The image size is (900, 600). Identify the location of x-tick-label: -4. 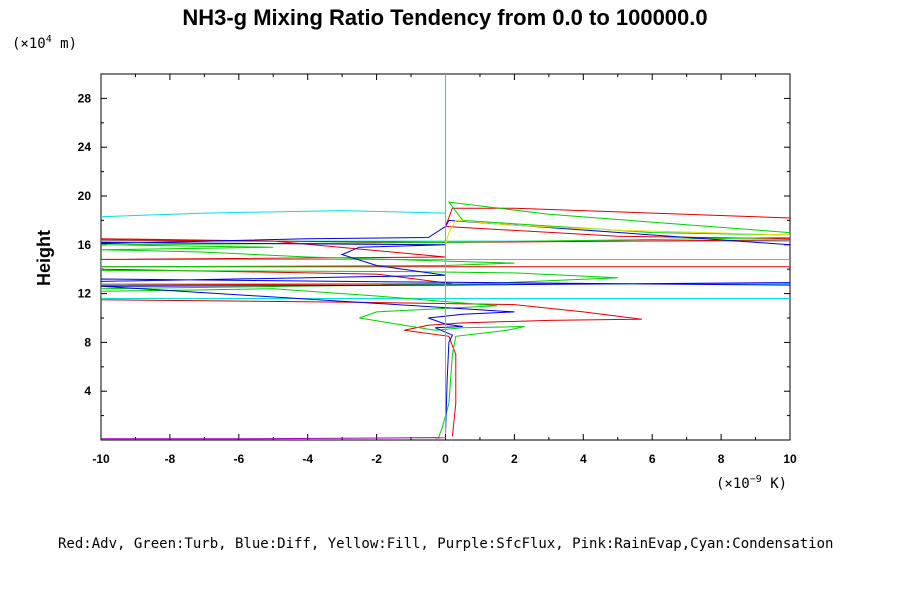
(307, 459).